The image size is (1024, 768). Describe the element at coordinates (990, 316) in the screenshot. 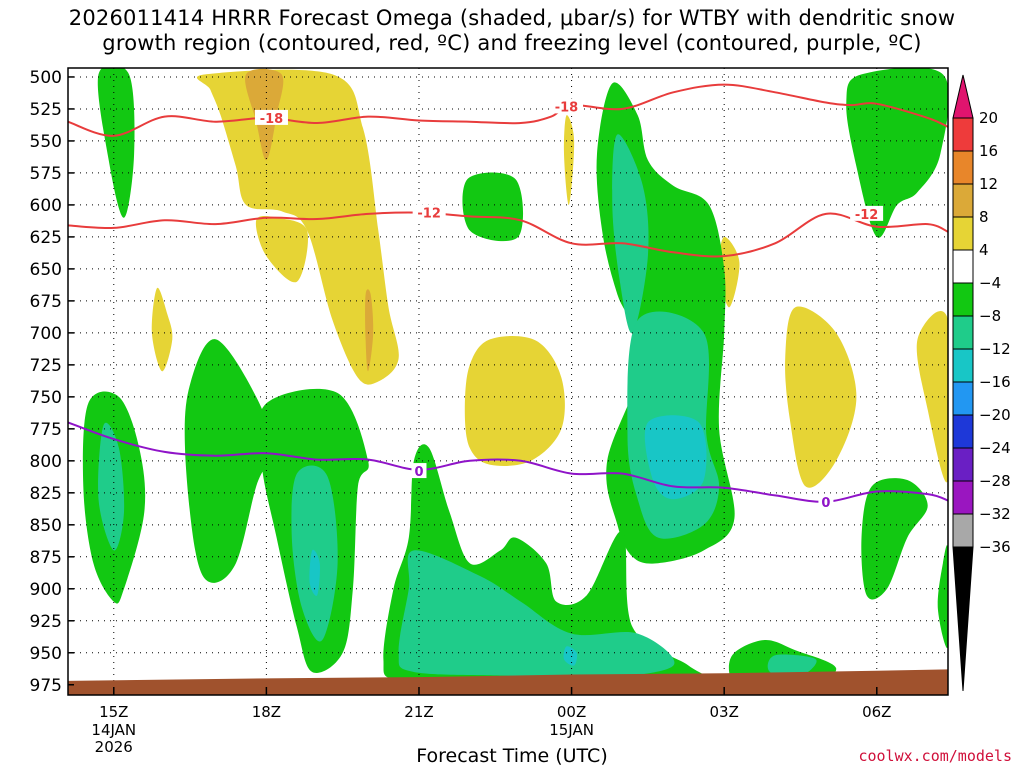

I see `colorbar-label-6: −8` at that location.